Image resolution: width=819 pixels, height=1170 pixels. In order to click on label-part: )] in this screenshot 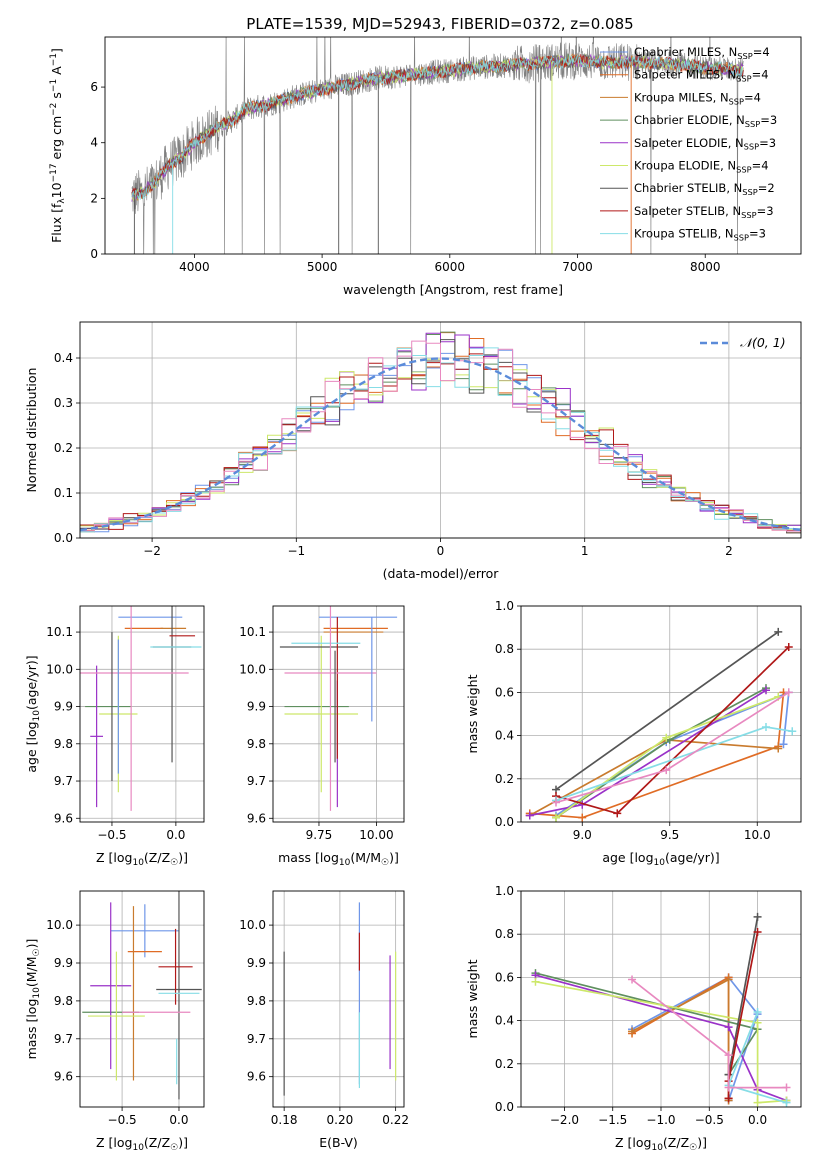, I will do `click(702, 1142)`.